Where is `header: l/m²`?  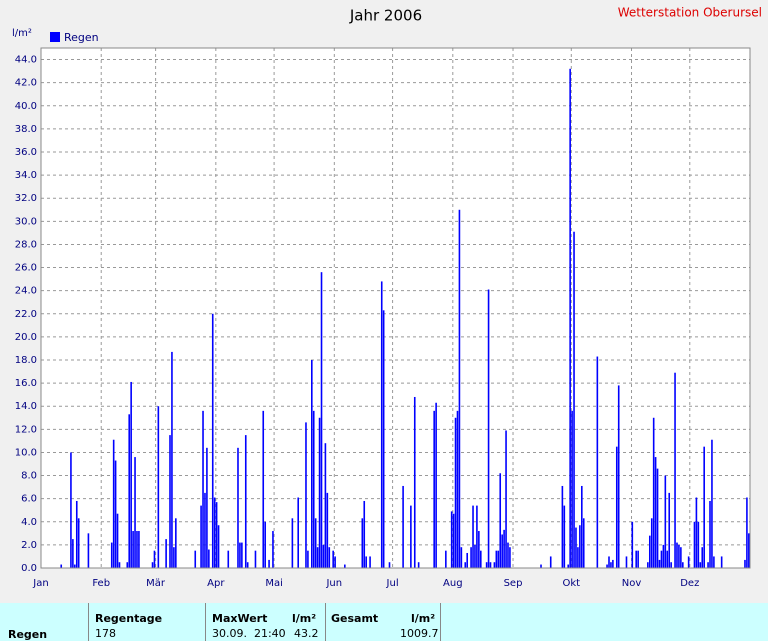 header: l/m² is located at coordinates (423, 618).